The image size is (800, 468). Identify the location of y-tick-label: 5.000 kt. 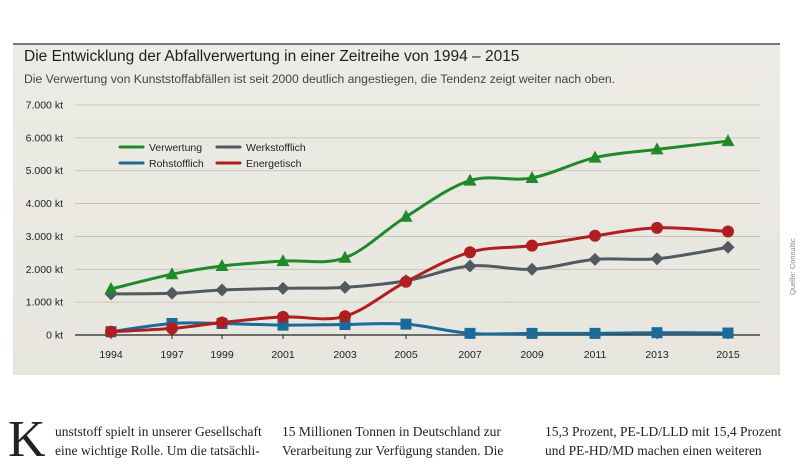
(44, 171).